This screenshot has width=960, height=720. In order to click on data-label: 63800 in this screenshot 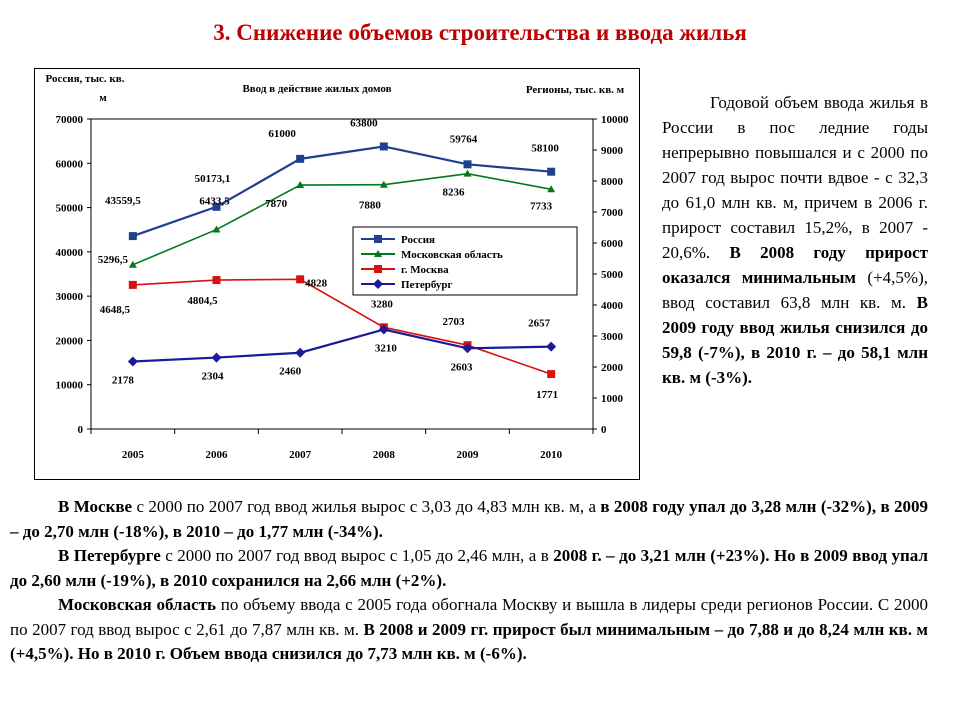, I will do `click(364, 123)`.